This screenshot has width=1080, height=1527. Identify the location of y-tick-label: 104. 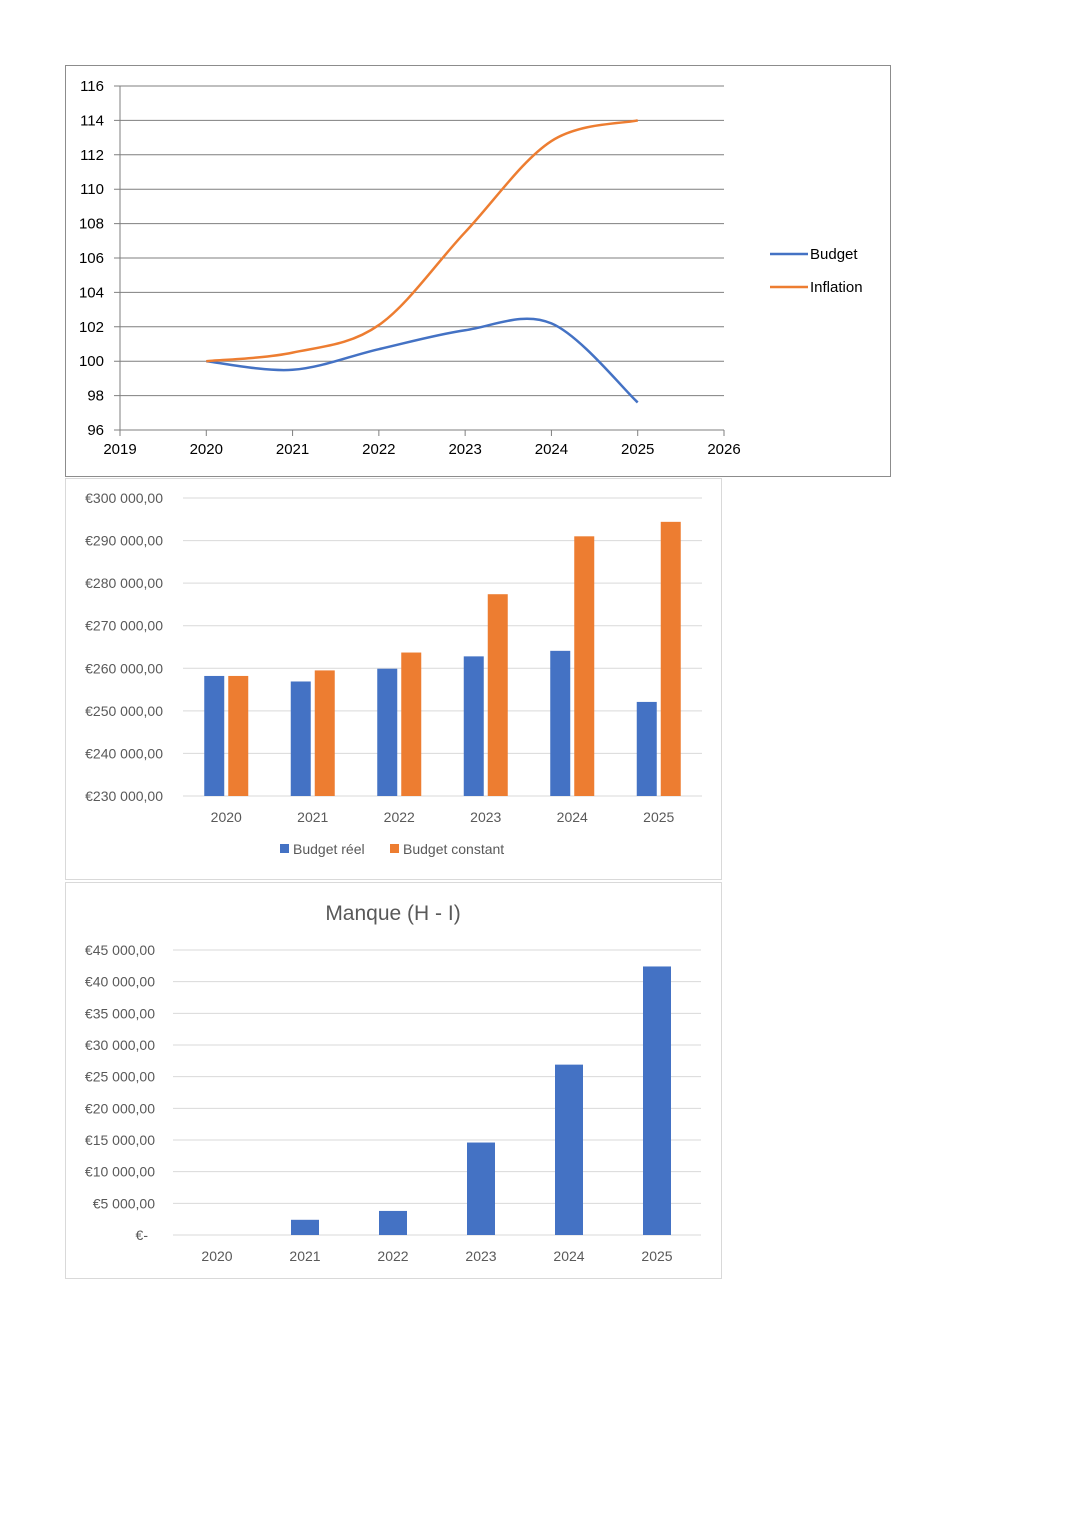
(91, 292).